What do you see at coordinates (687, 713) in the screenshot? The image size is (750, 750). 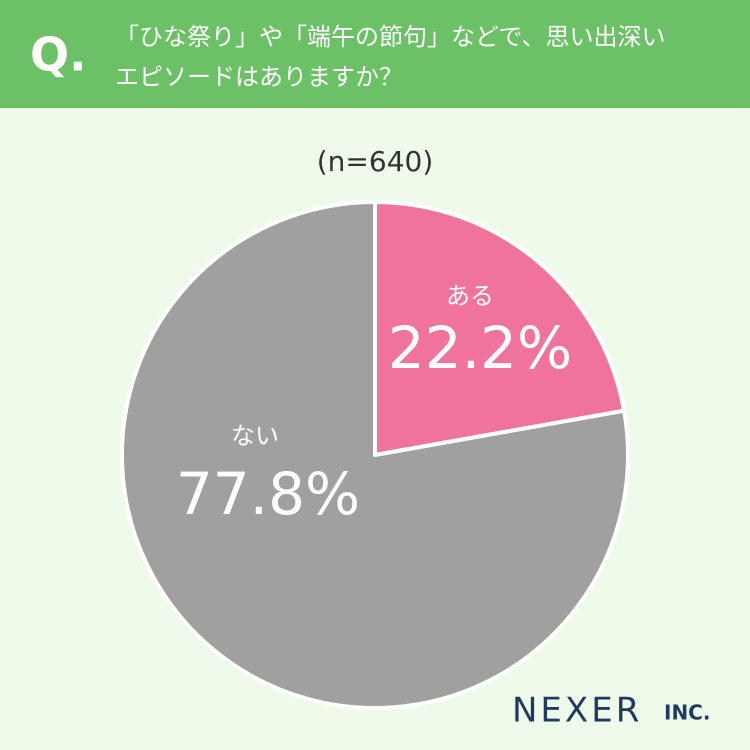 I see `logo-suffix: INC.` at bounding box center [687, 713].